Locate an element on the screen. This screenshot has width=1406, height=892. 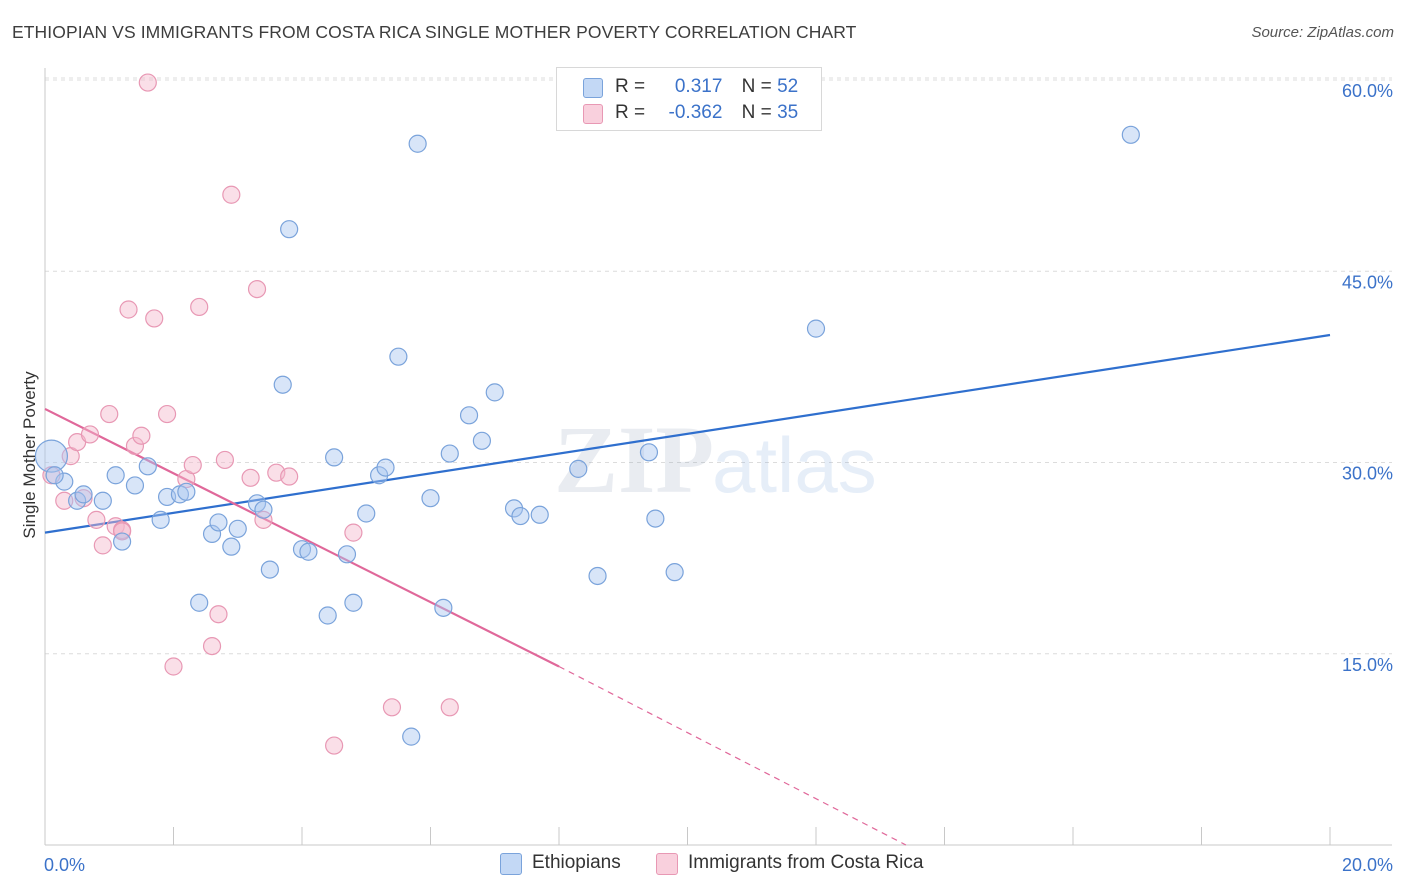
trend-line-costa-rica-extension is located at coordinates (732, 755).